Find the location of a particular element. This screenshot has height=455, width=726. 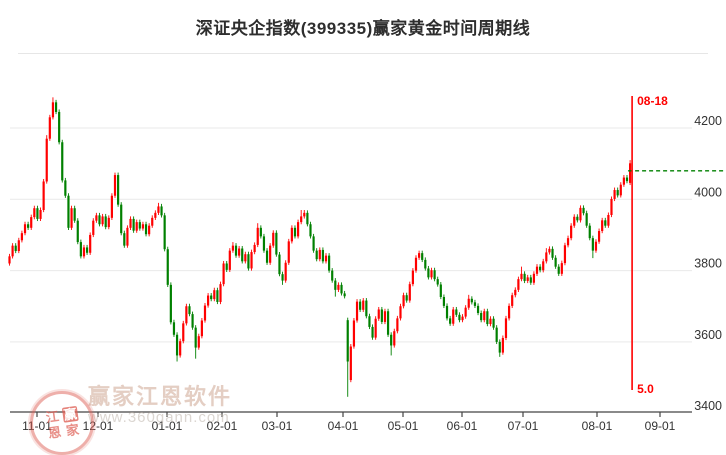

x-axis-label: 11-01 is located at coordinates (37, 426).